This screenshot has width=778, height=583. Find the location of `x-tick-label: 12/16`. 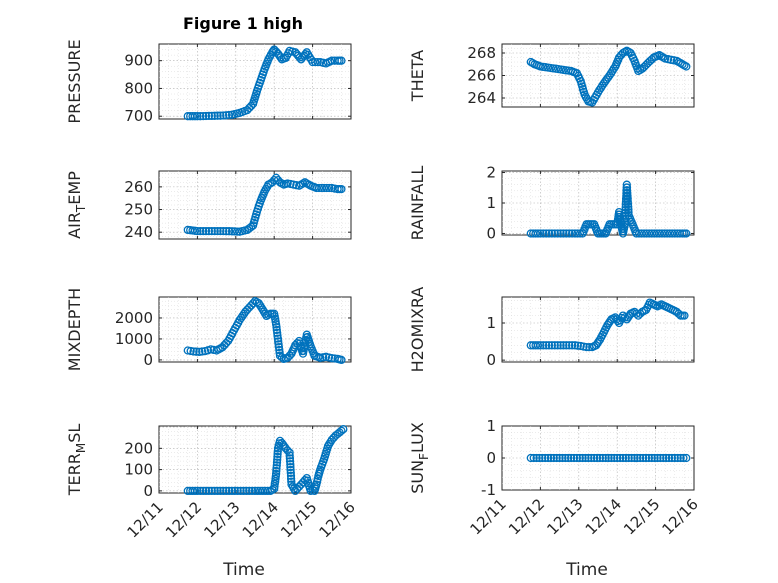

x-tick-label: 12/16 is located at coordinates (680, 516).